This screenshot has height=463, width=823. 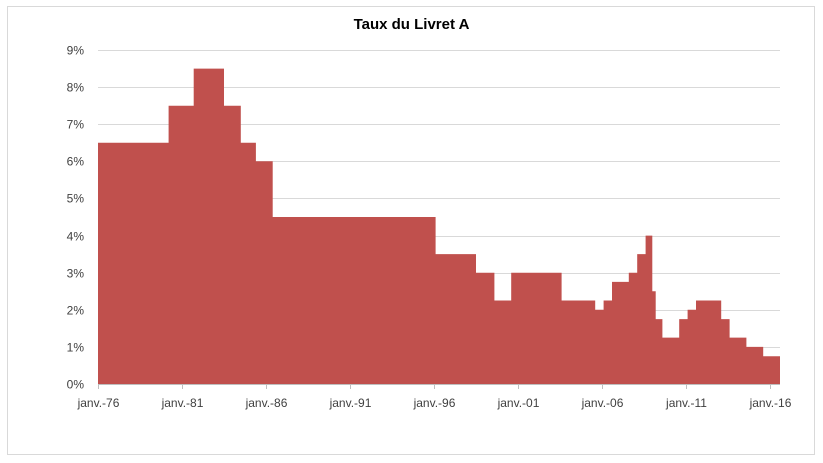 I want to click on y-tick-label: 7%, so click(x=76, y=125).